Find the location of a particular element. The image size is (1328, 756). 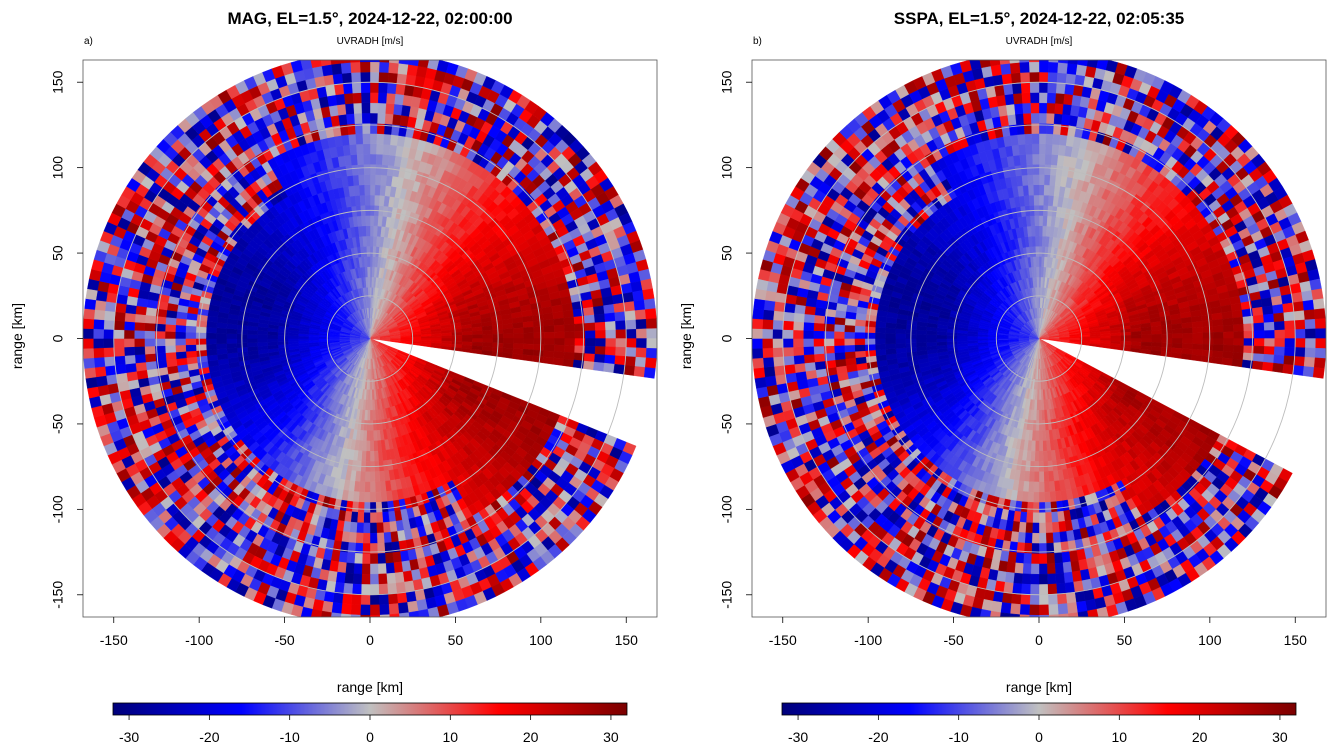

x-tick-label: -50 is located at coordinates (284, 640).